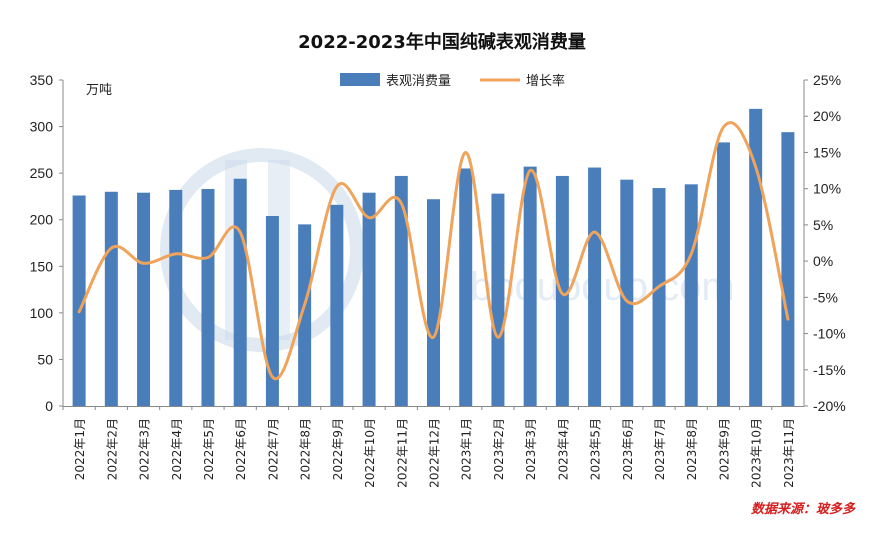  What do you see at coordinates (692, 449) in the screenshot?
I see `x-tick-label: 2023年8月` at bounding box center [692, 449].